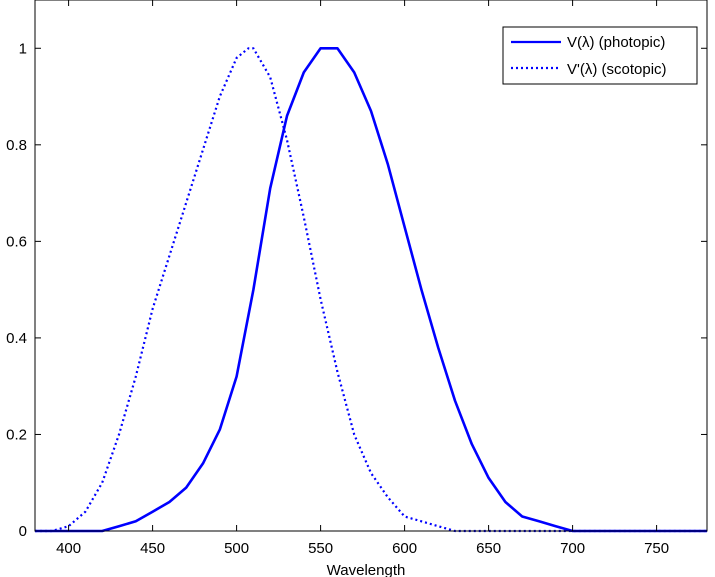 The image size is (715, 577). Describe the element at coordinates (617, 69) in the screenshot. I see `legend-label-scotopic: V'(λ) (scotopic)` at that location.